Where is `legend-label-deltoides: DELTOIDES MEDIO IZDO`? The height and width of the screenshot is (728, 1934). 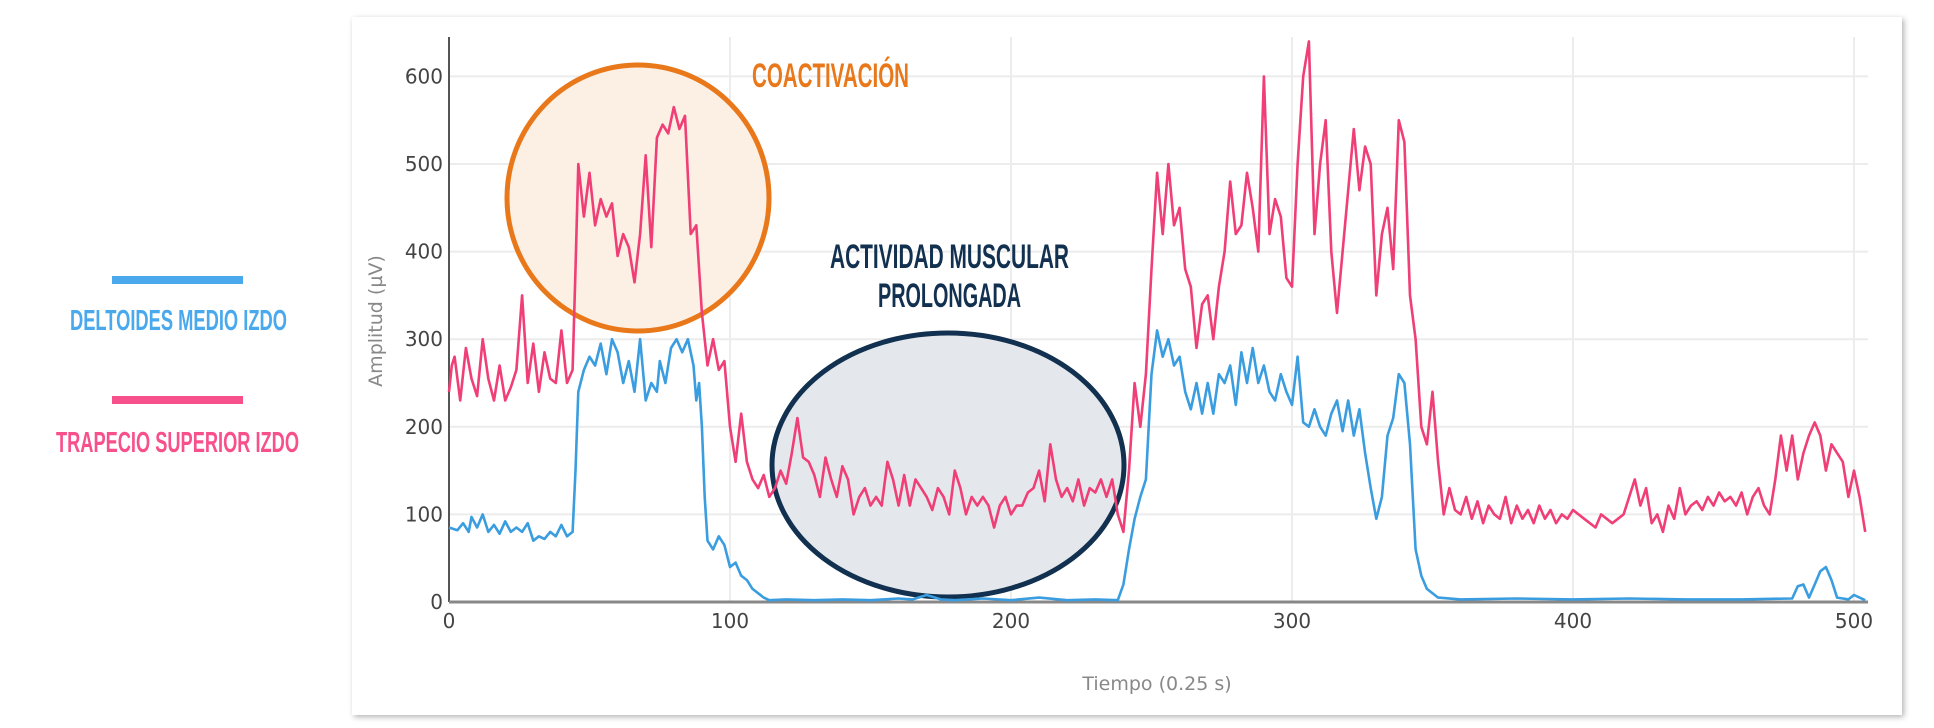
legend-label-deltoides: DELTOIDES MEDIO IZDO is located at coordinates (178, 321).